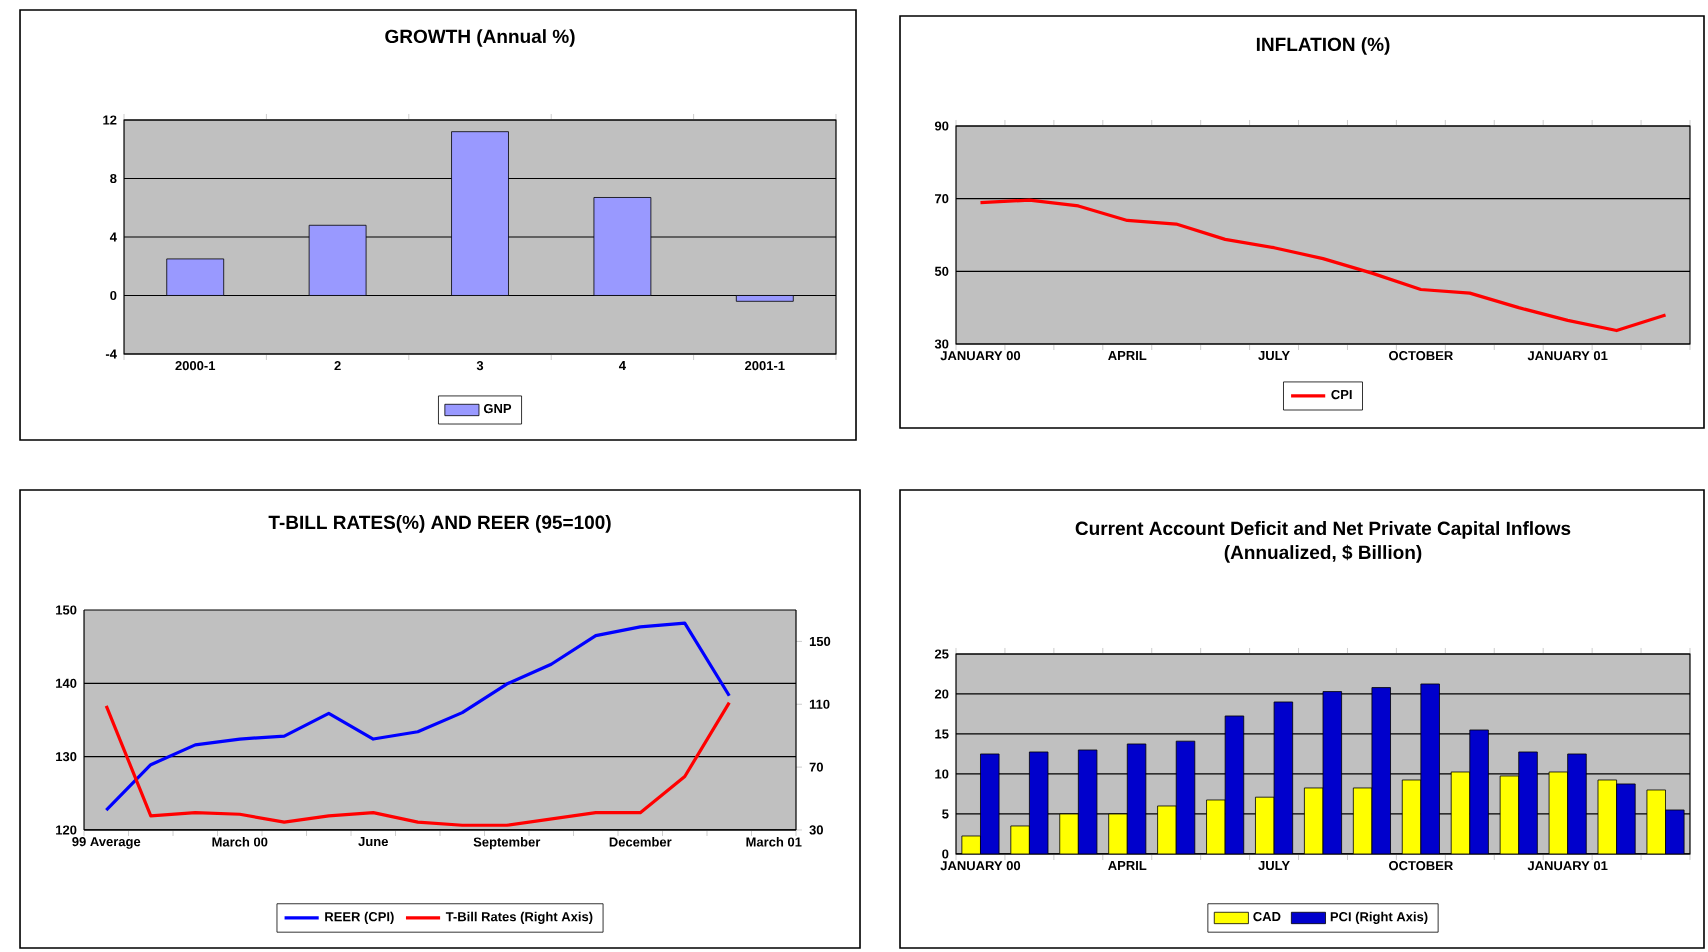 The image size is (1708, 952). What do you see at coordinates (1323, 530) in the screenshot?
I see `chart-title: Current Account Deficit and Net Private Capital Inflows` at bounding box center [1323, 530].